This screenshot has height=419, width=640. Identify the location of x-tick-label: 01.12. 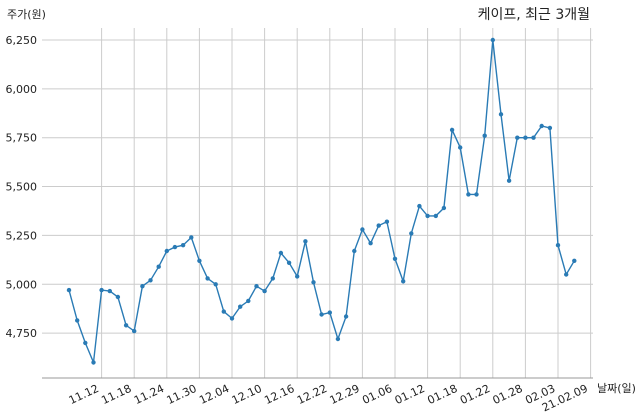
(410, 394).